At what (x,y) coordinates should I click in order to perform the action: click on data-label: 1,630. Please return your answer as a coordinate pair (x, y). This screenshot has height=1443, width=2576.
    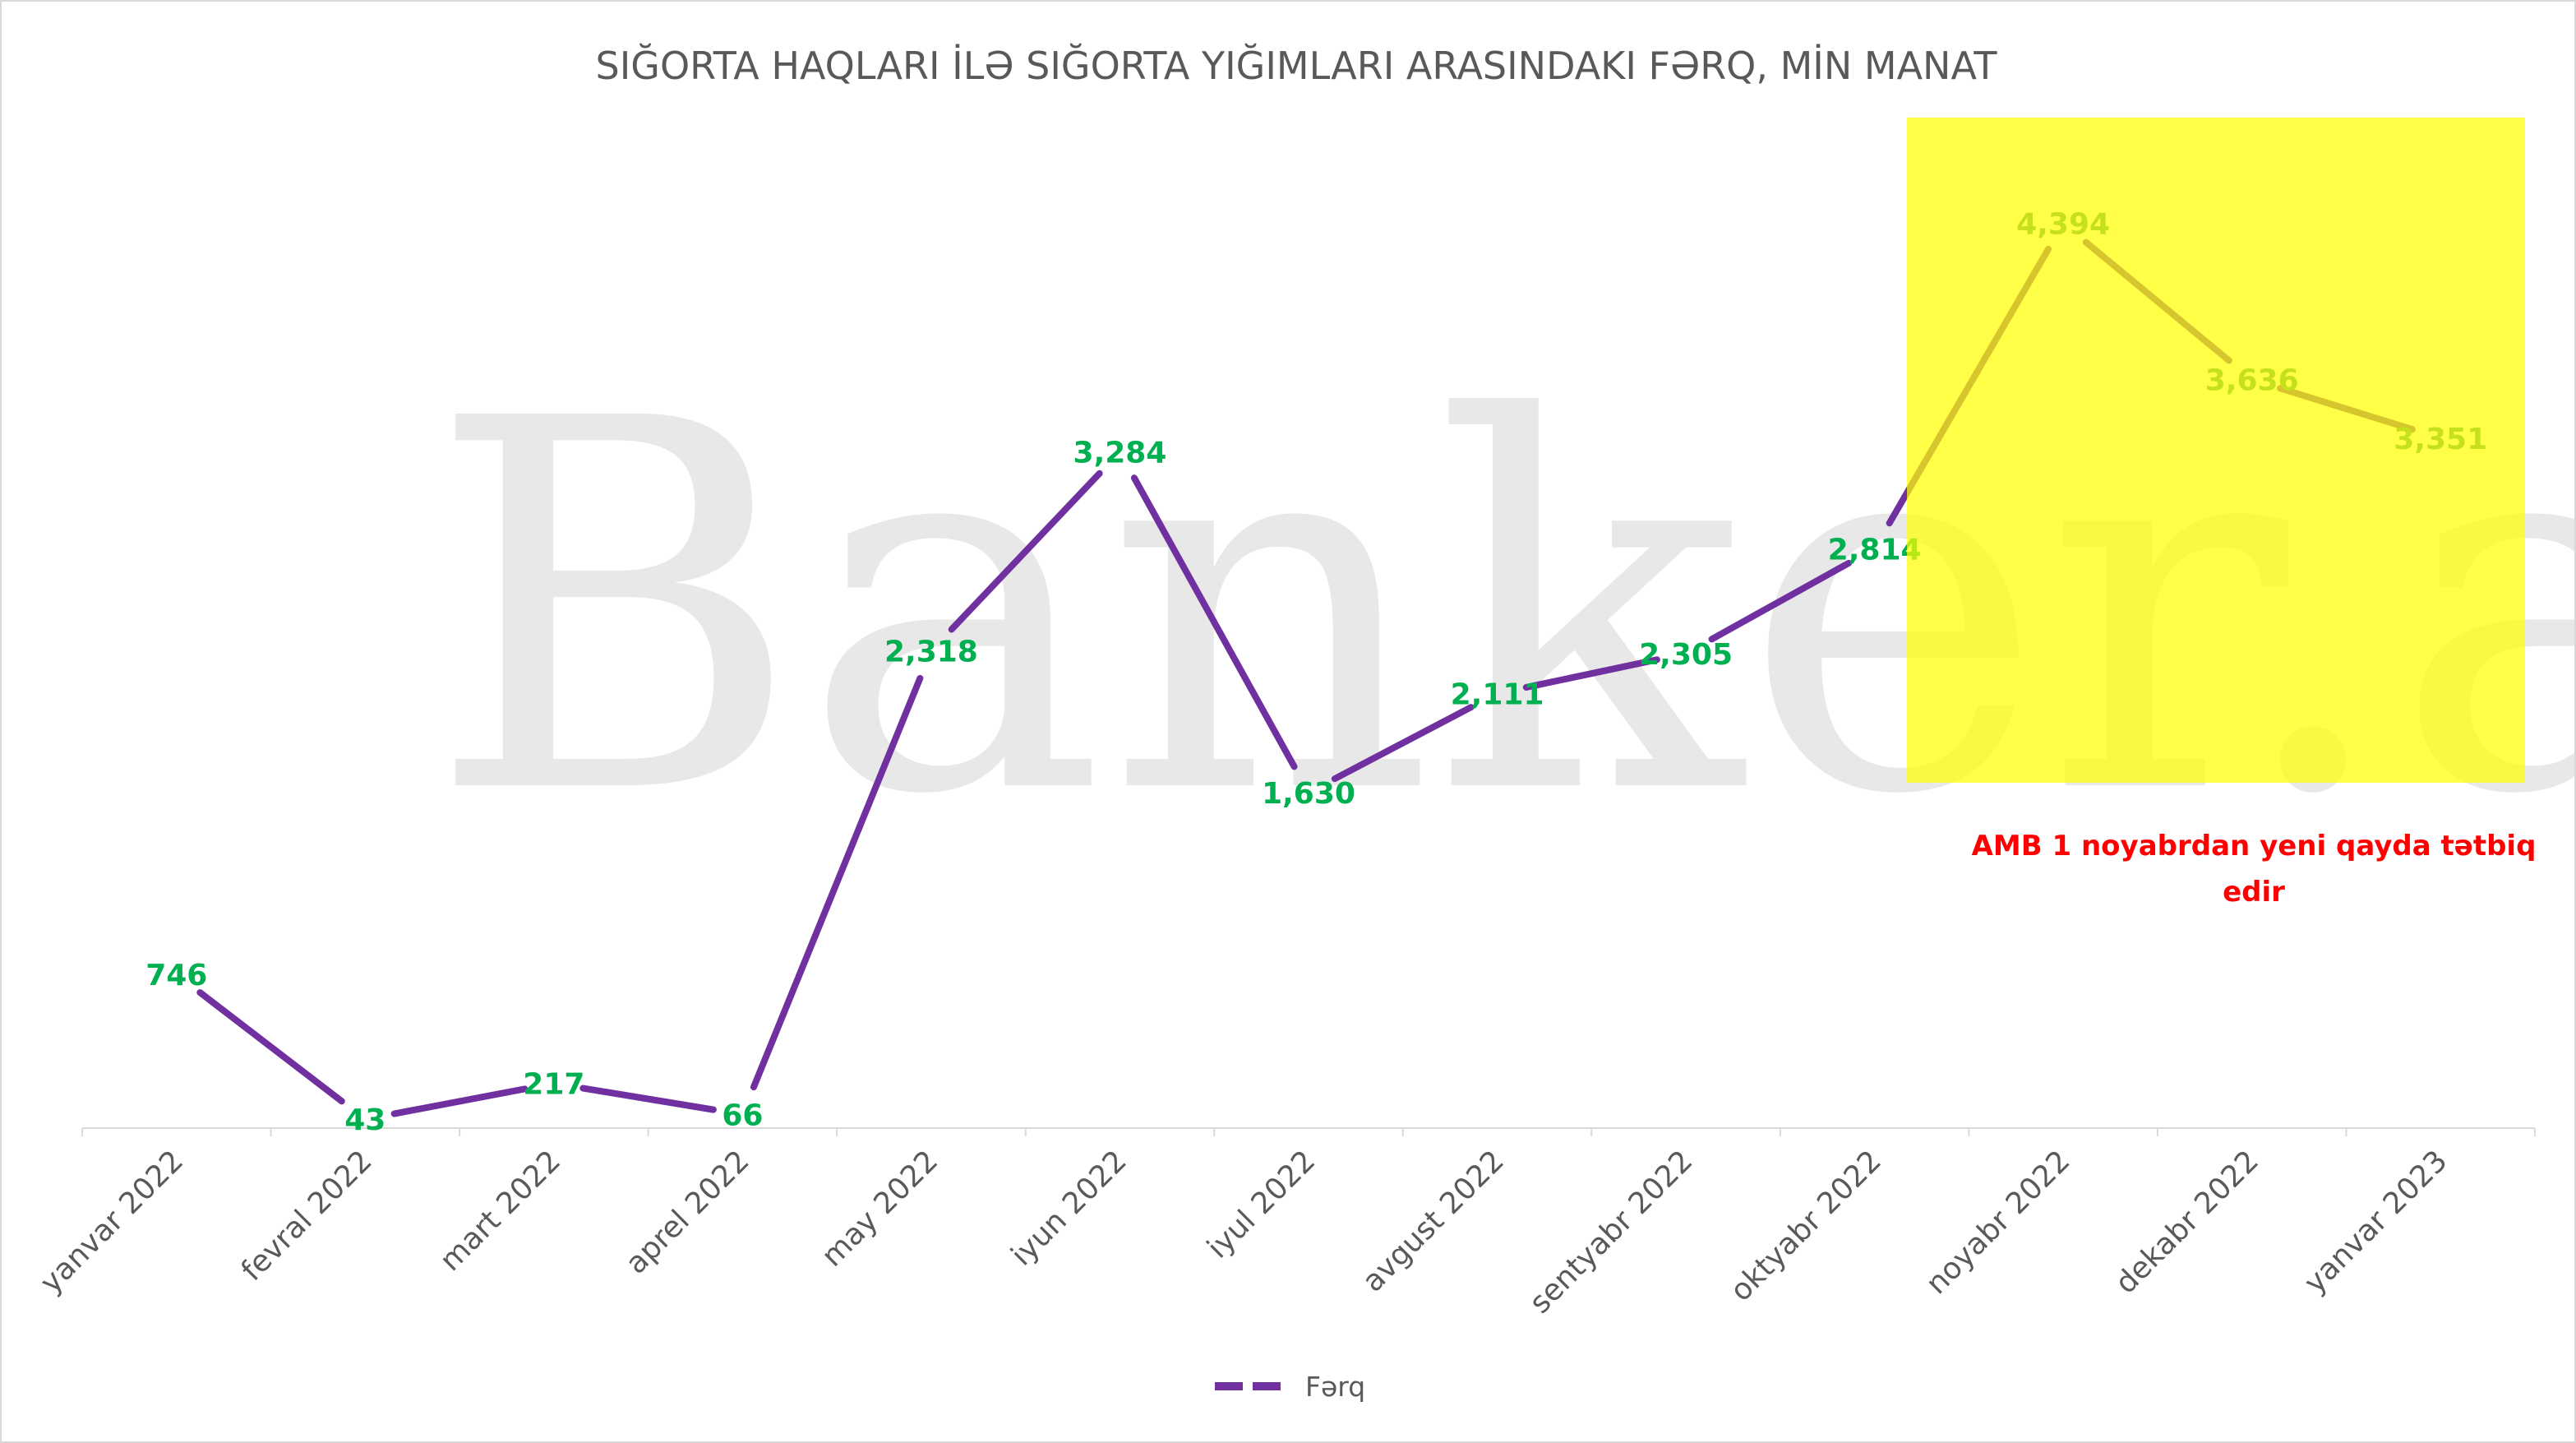
    Looking at the image, I should click on (1308, 794).